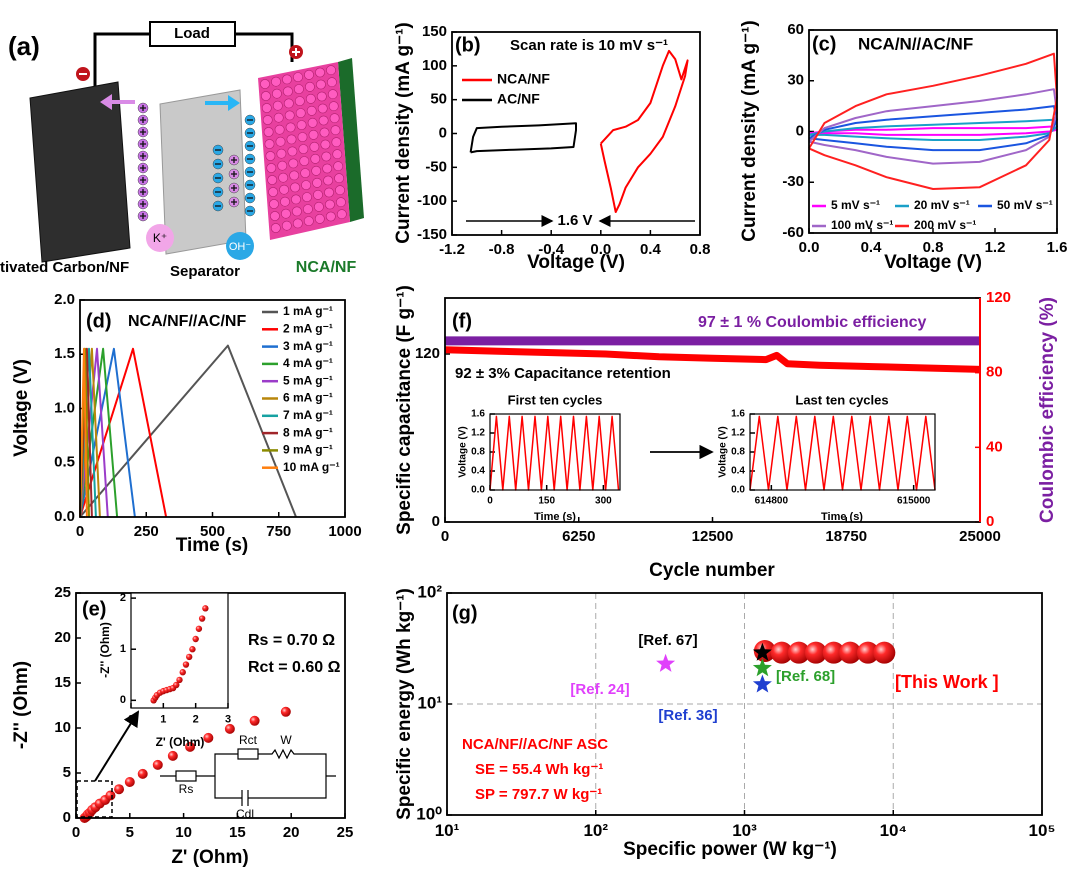 The height and width of the screenshot is (870, 1069). What do you see at coordinates (308, 415) in the screenshot?
I see `legend-label: 7 mA g⁻¹` at bounding box center [308, 415].